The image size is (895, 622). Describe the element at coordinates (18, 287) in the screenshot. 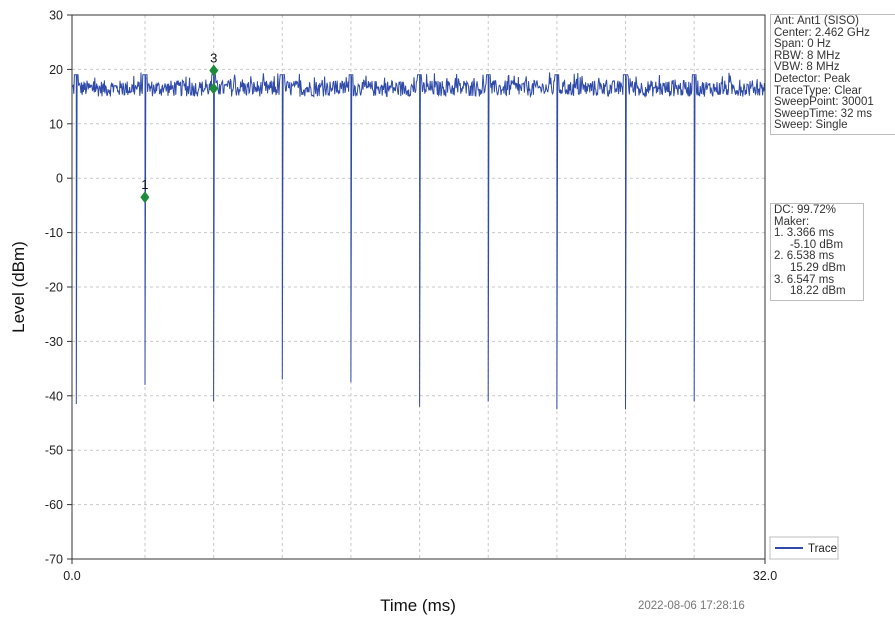

I see `y-axis-label: Level (dBm)` at that location.